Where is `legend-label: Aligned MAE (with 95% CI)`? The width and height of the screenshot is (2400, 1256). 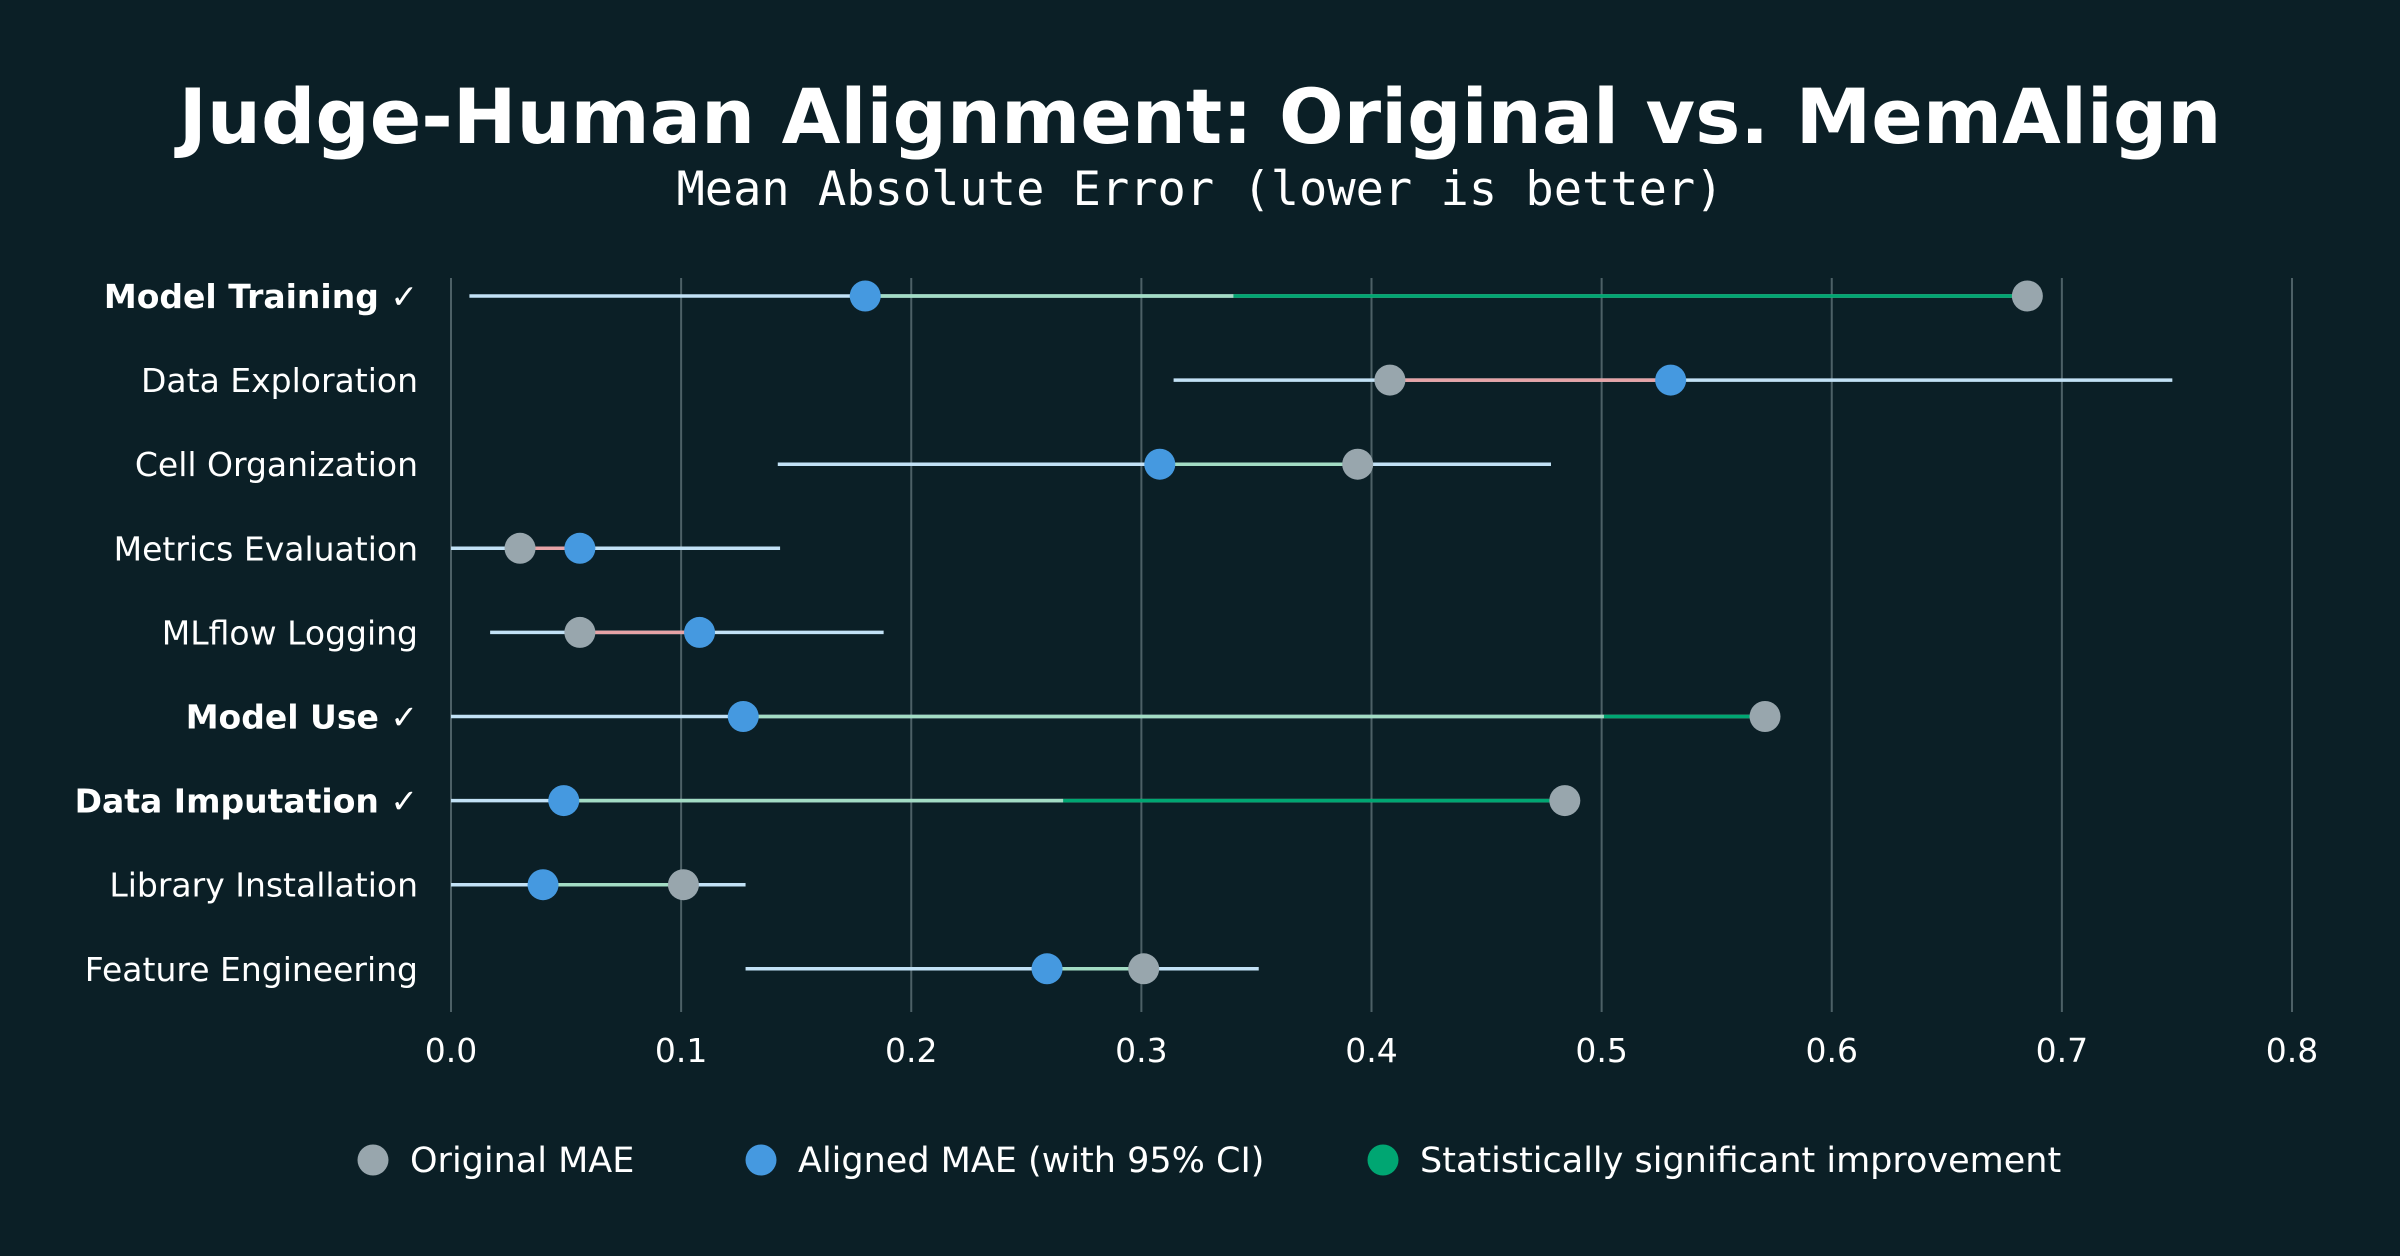
legend-label: Aligned MAE (with 95% CI) is located at coordinates (1031, 1161).